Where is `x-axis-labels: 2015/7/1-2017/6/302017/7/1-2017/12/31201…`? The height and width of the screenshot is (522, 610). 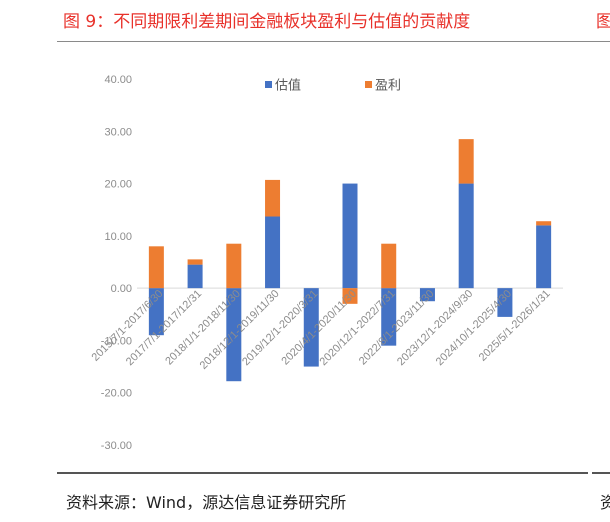
x-axis-labels: 2015/7/1-2017/6/302017/7/1-2017/12/31201… is located at coordinates (321, 330).